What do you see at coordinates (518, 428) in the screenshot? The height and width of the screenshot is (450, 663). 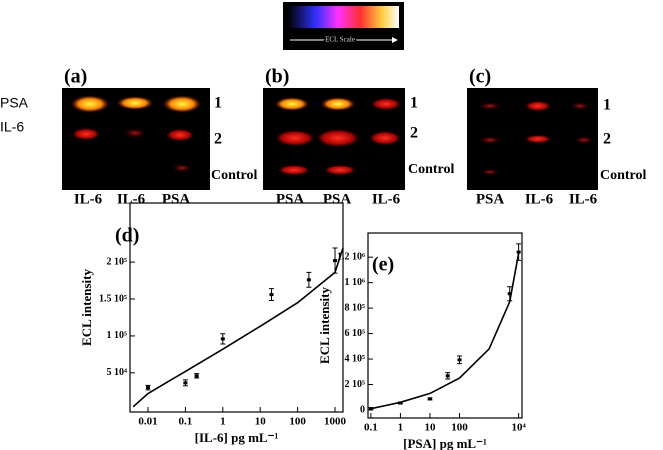 I see `x-tick-label: 10⁴` at bounding box center [518, 428].